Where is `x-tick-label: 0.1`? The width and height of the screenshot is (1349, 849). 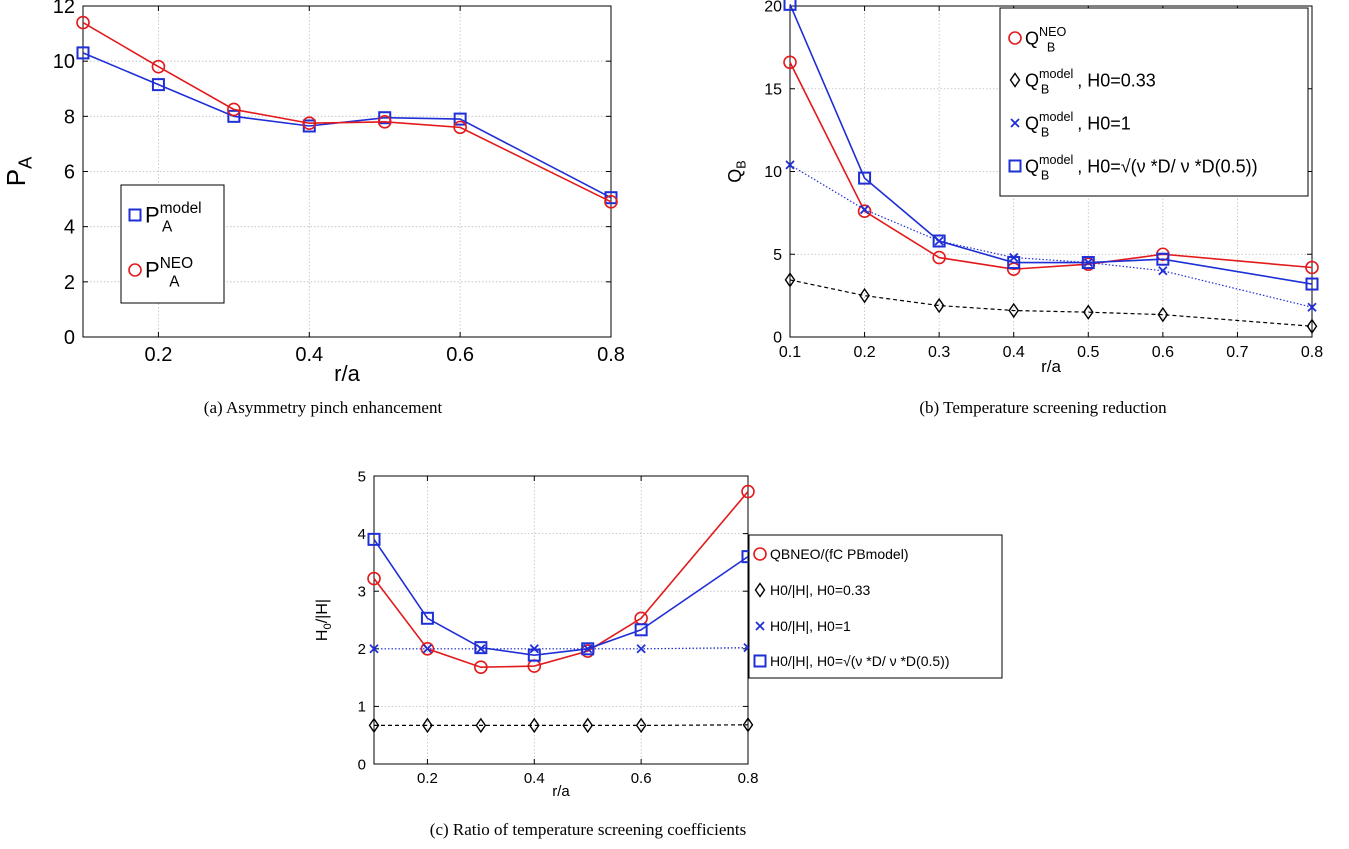
x-tick-label: 0.1 is located at coordinates (790, 352).